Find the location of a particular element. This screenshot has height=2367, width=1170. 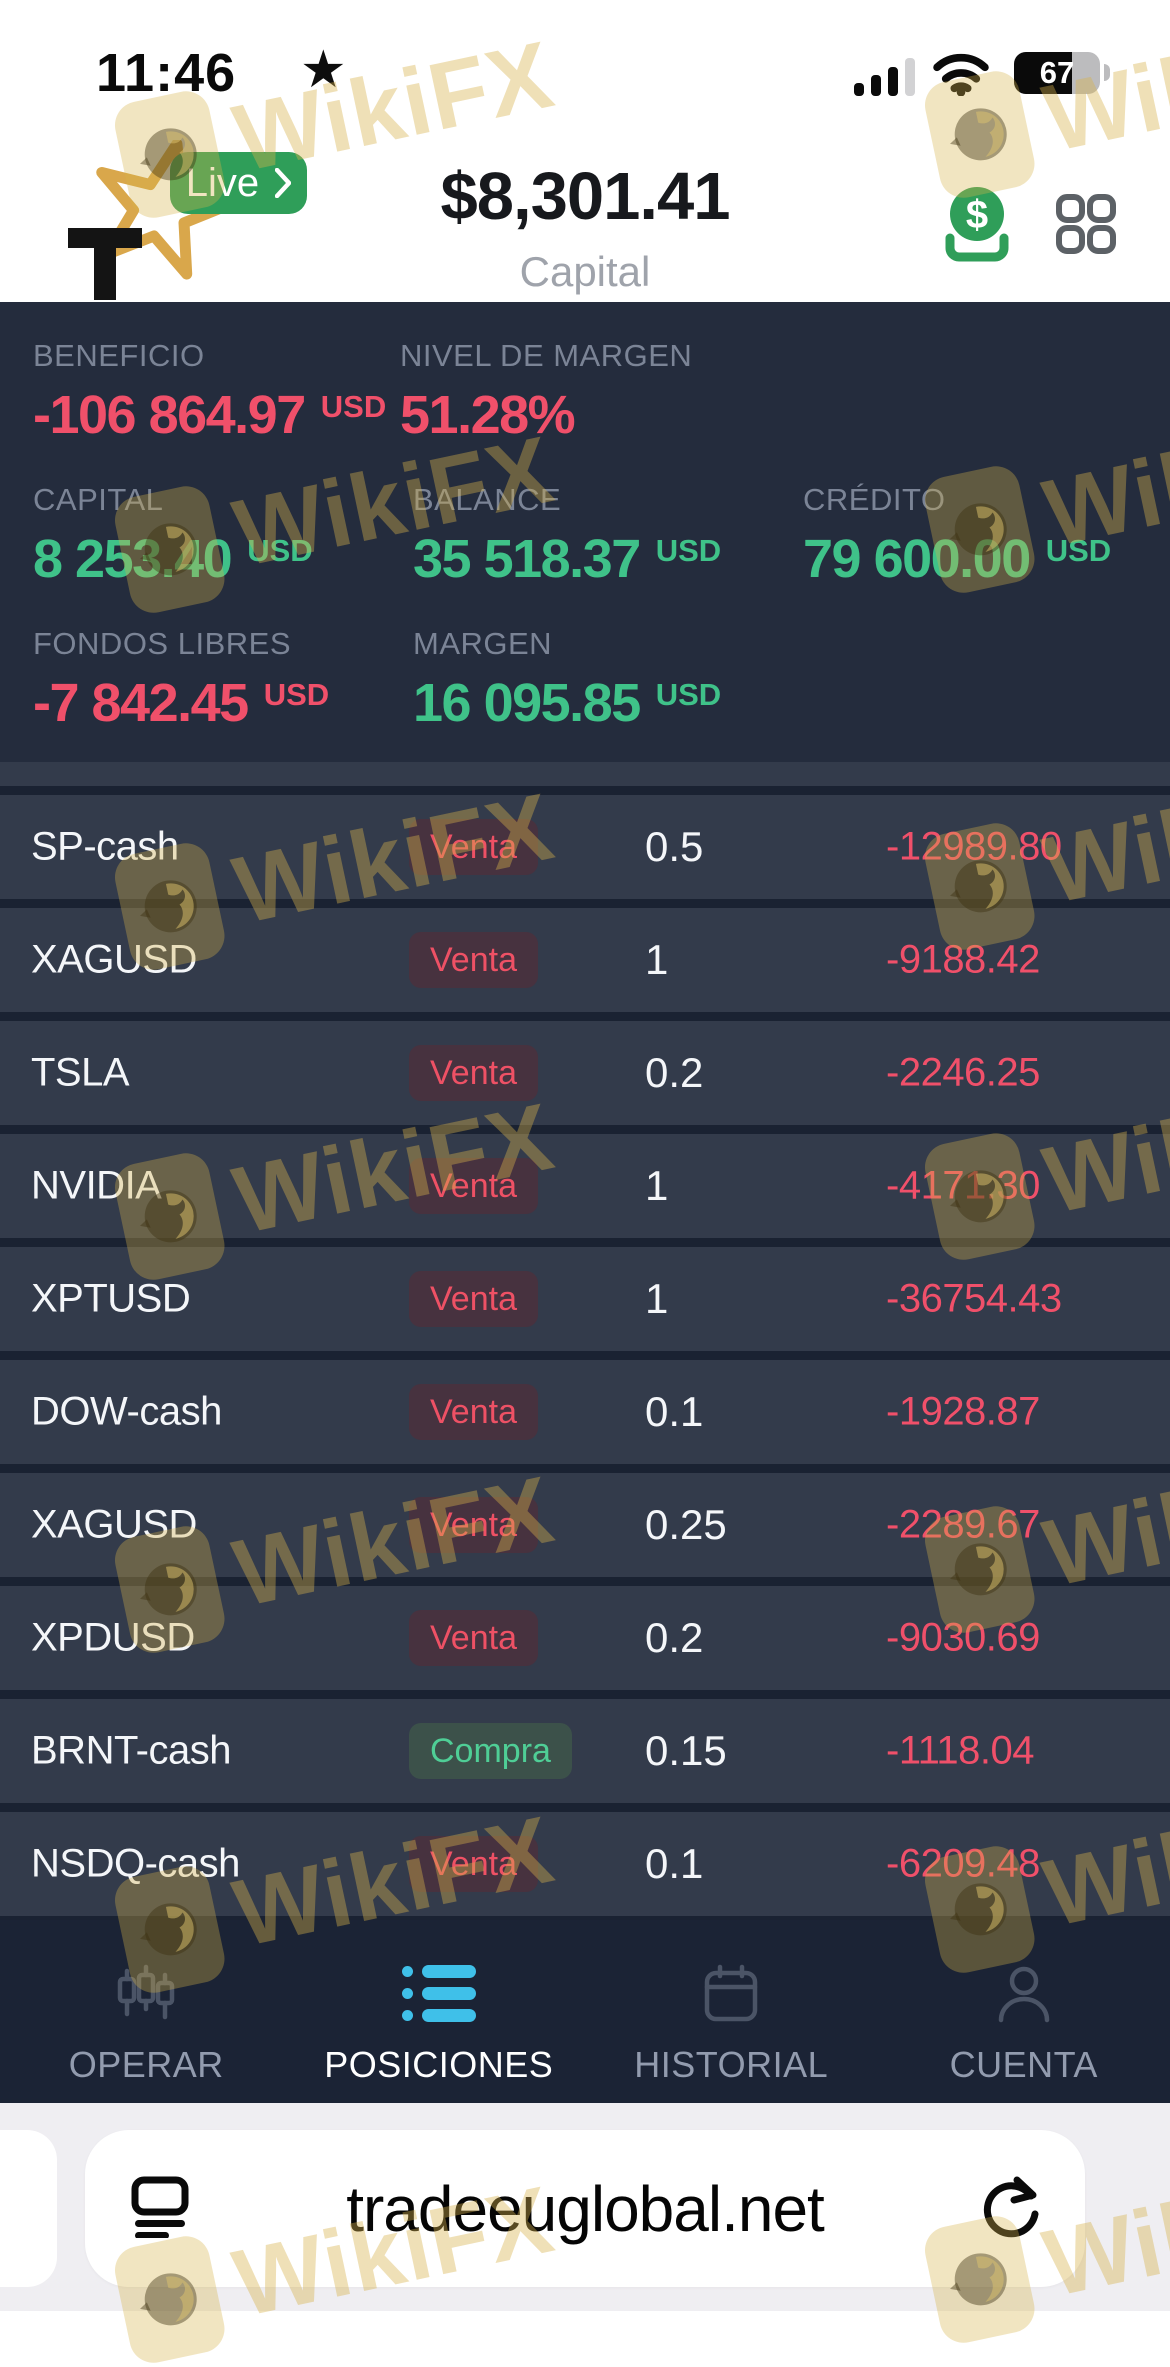

position-symbol: NSDQ-cash is located at coordinates (135, 1864).